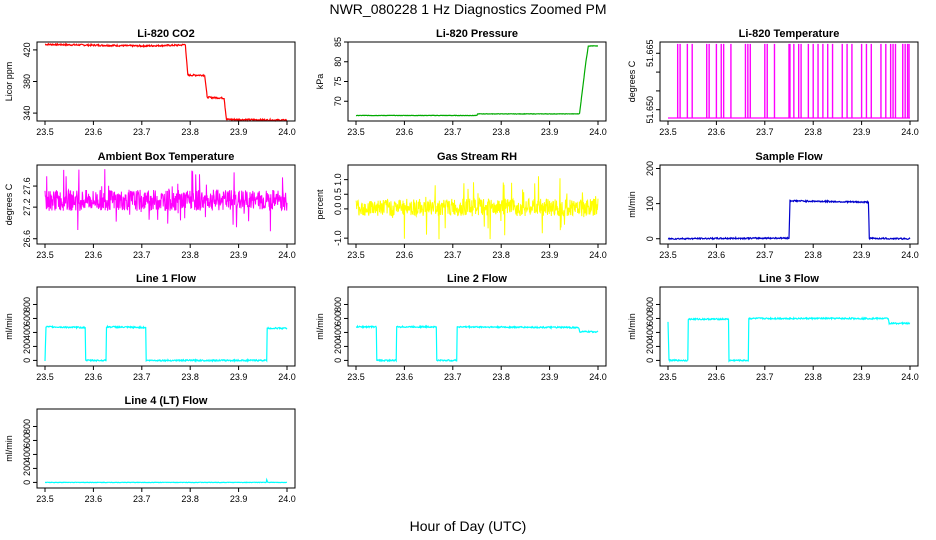 The height and width of the screenshot is (540, 936). Describe the element at coordinates (27, 113) in the screenshot. I see `y-tick-label: 340` at that location.